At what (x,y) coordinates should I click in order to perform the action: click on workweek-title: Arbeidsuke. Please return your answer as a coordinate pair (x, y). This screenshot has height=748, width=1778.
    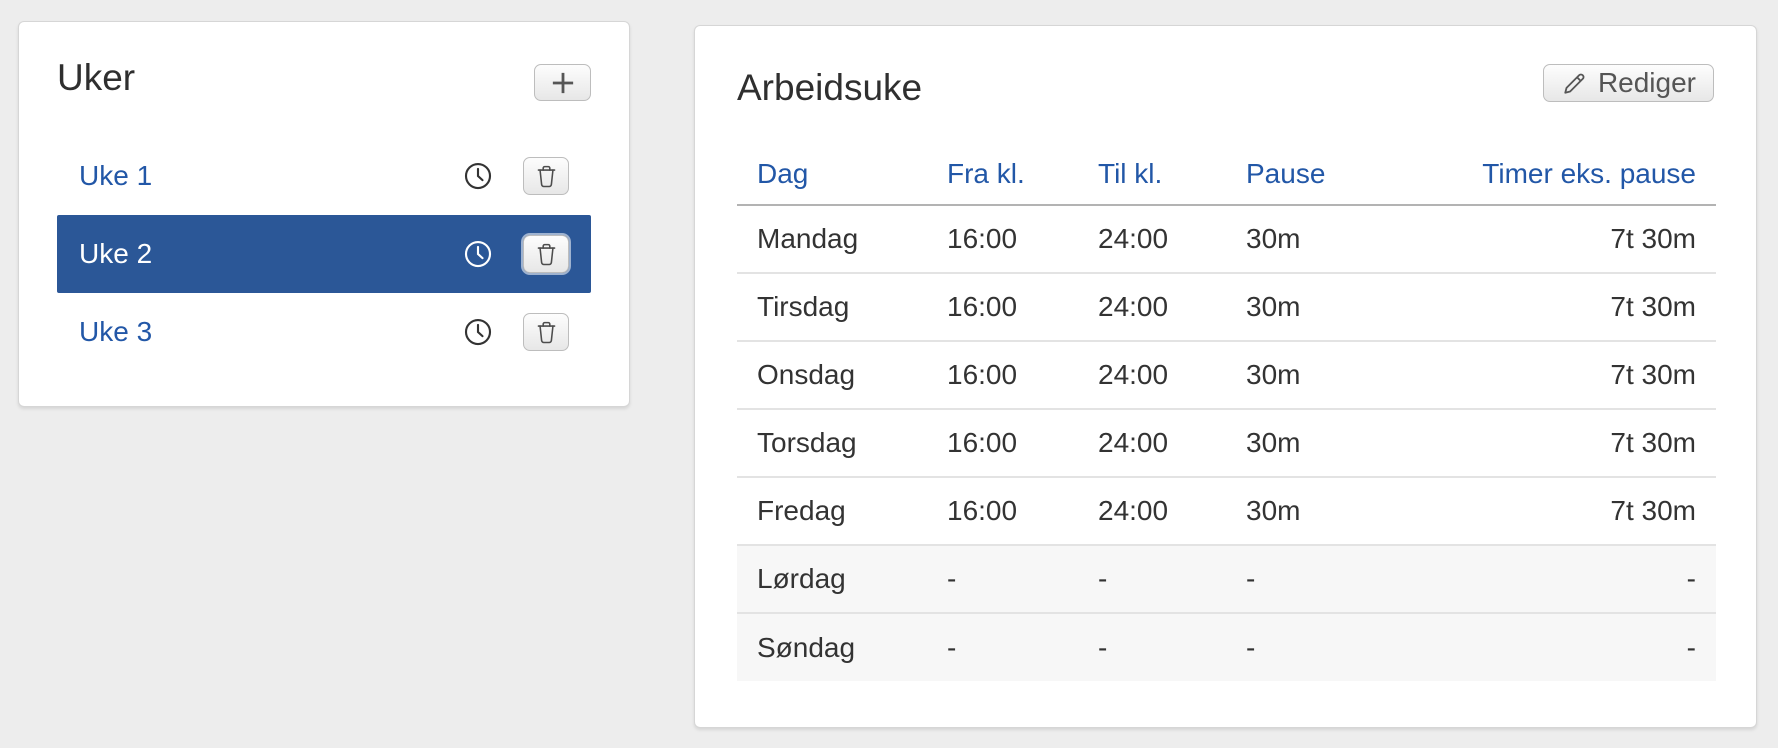
    Looking at the image, I should click on (830, 87).